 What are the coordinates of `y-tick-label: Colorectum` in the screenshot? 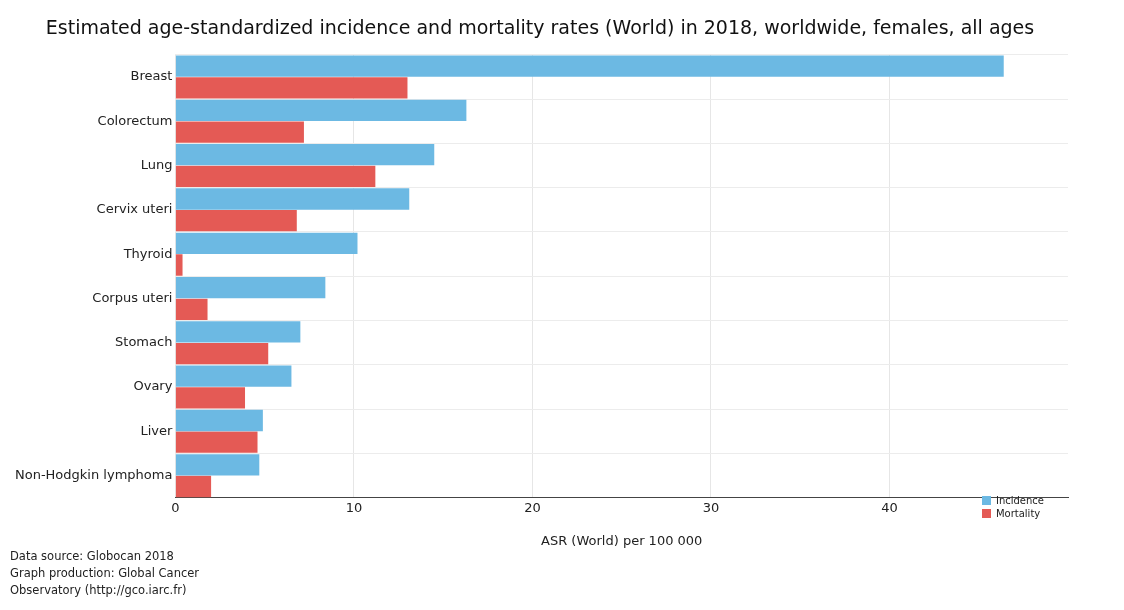 It's located at (135, 120).